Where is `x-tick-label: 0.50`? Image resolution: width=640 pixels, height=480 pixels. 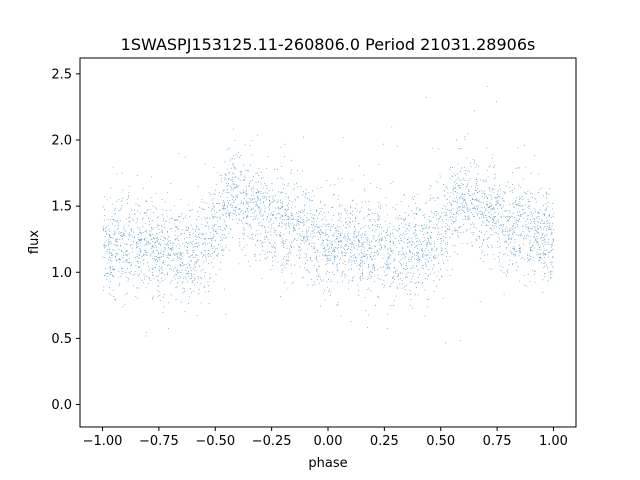 x-tick-label: 0.50 is located at coordinates (440, 441).